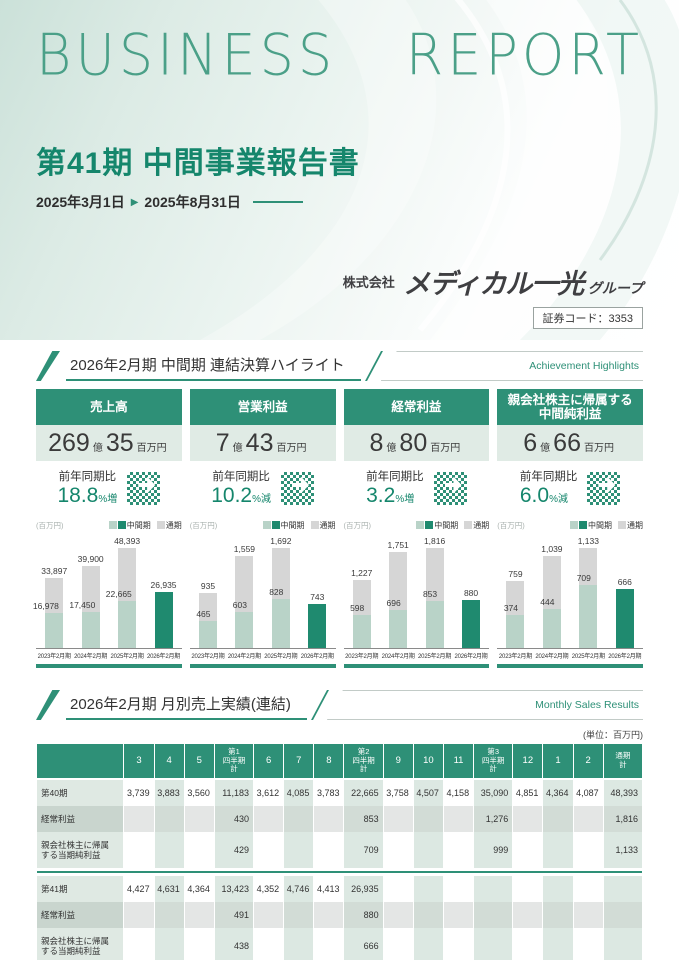 The width and height of the screenshot is (679, 960). Describe the element at coordinates (234, 819) in the screenshot. I see `table-cell: 430` at that location.